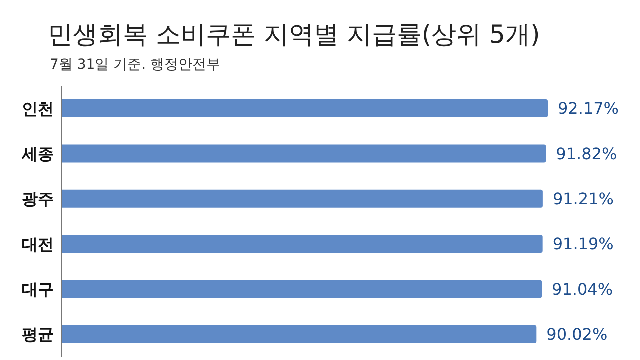 Image resolution: width=640 pixels, height=360 pixels. What do you see at coordinates (577, 334) in the screenshot?
I see `data-label: 90.02%` at bounding box center [577, 334].